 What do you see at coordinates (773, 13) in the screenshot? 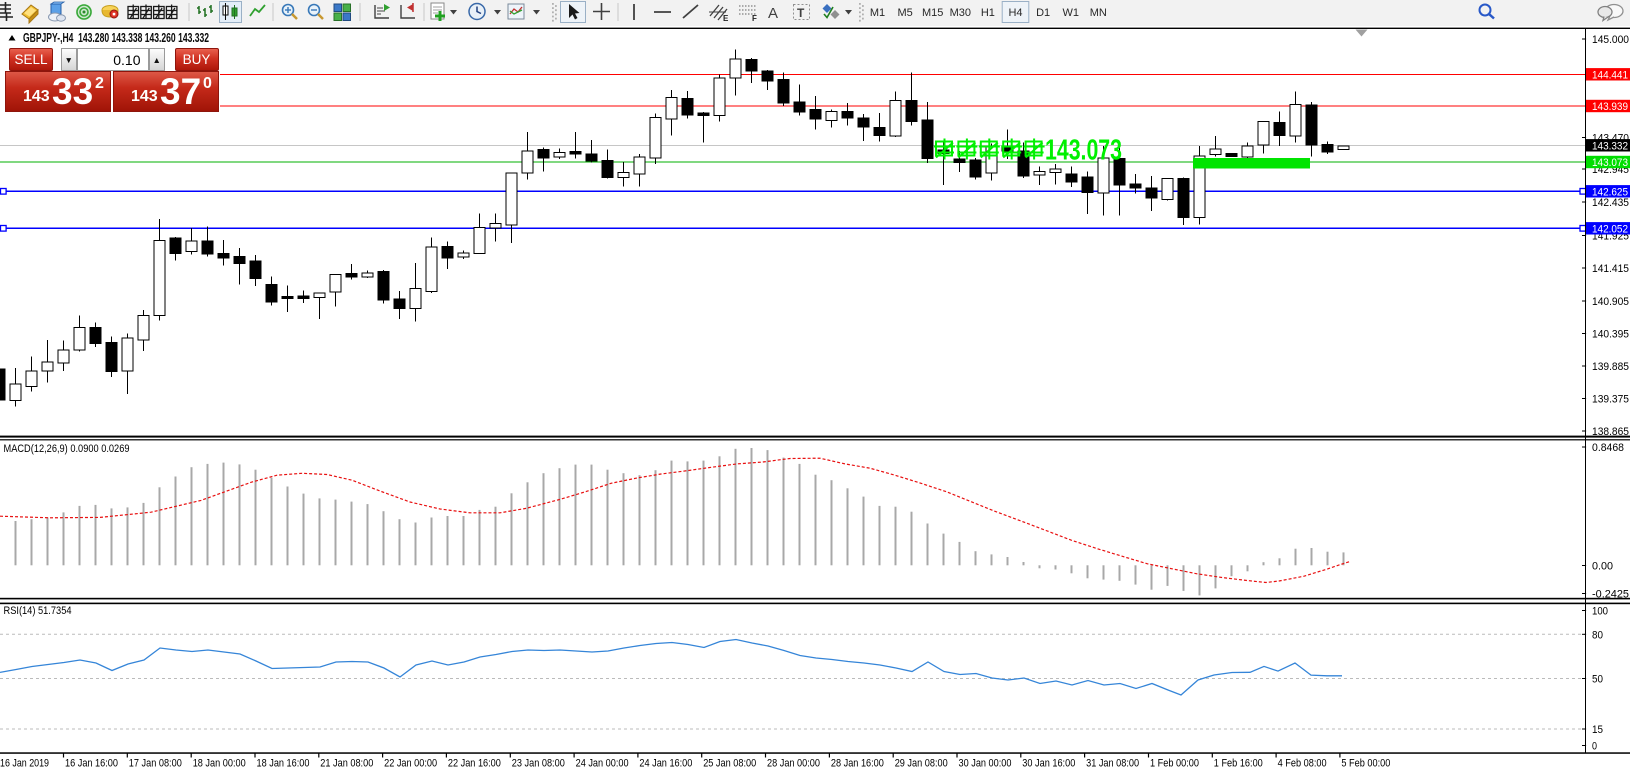
I see `svg-text: A` at bounding box center [773, 13].